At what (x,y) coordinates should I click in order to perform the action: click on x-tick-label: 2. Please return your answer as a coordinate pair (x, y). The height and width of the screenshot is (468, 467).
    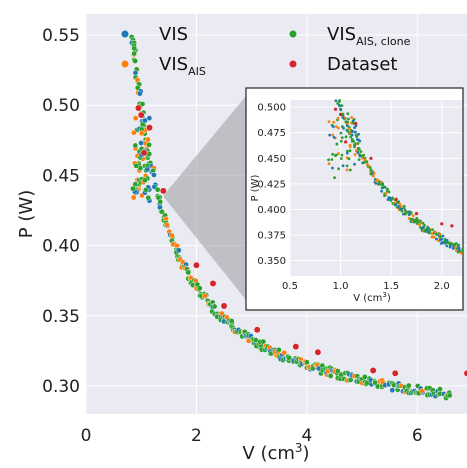
    Looking at the image, I should click on (196, 436).